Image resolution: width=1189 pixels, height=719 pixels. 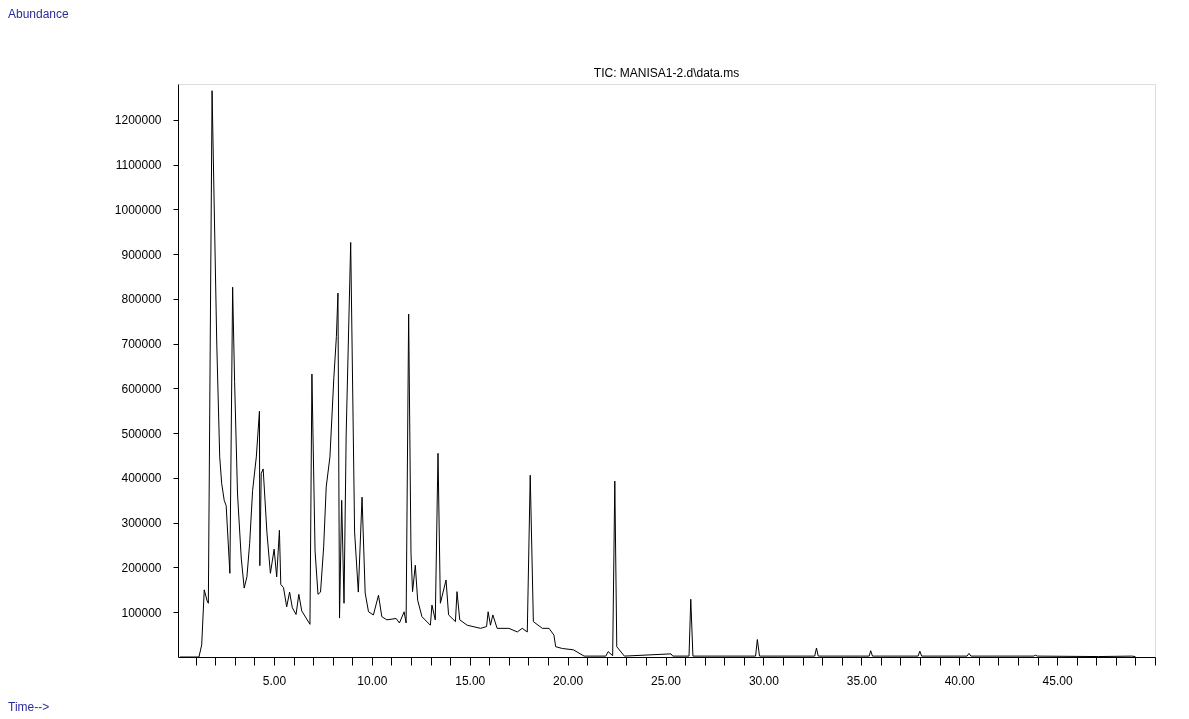 I want to click on x-tick-label: 15.00, so click(x=470, y=680).